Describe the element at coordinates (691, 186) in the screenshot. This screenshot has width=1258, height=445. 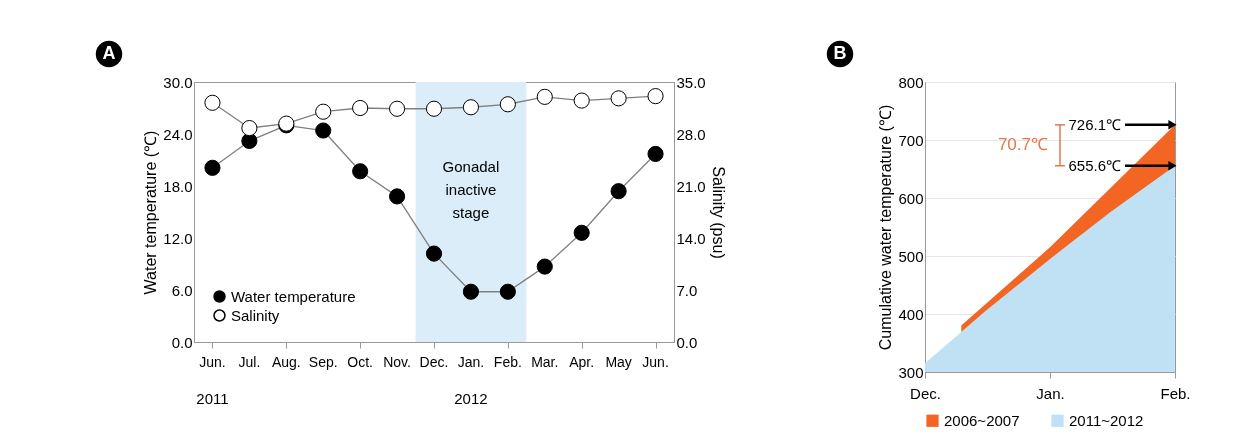
I see `y2-tick-label: 21.0` at that location.